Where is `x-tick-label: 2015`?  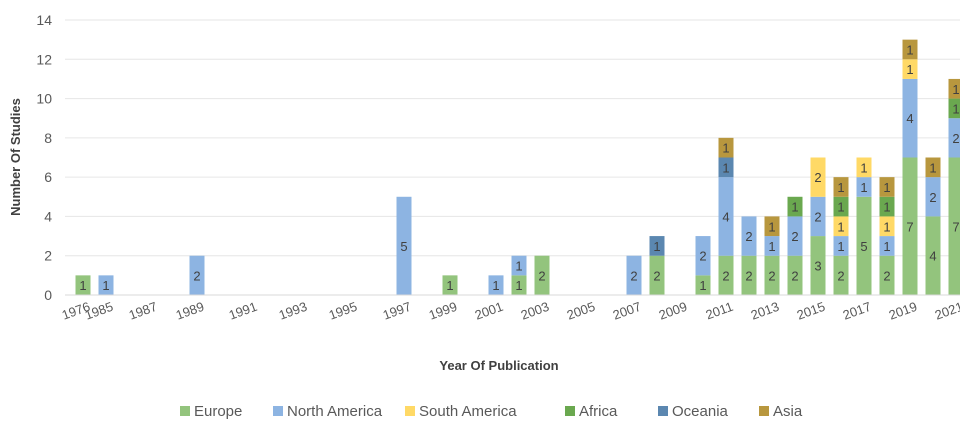
x-tick-label: 2015 is located at coordinates (811, 311).